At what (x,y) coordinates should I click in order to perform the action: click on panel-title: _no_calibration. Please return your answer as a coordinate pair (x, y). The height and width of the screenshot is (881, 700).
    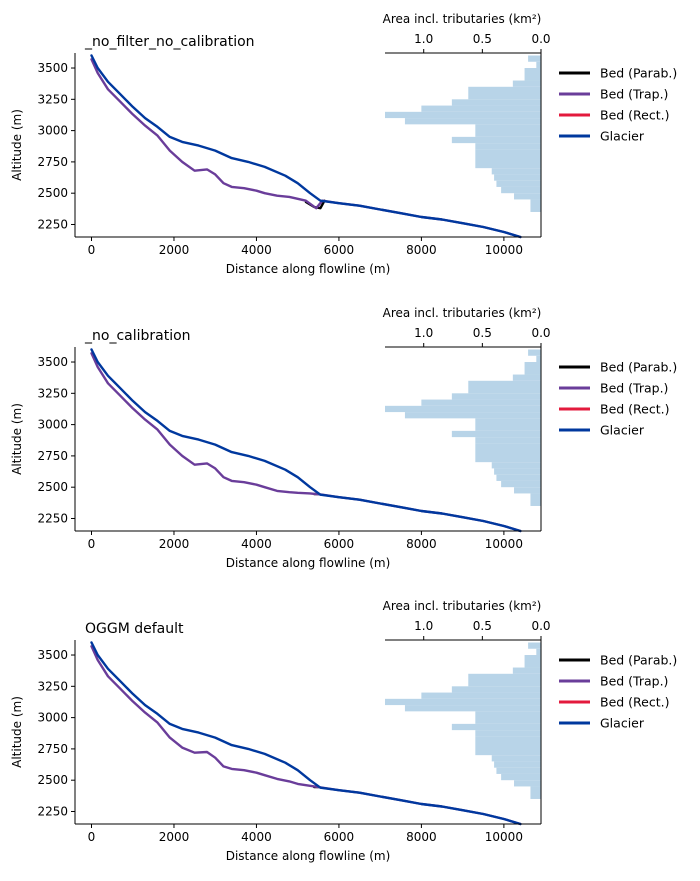
    Looking at the image, I should click on (137, 336).